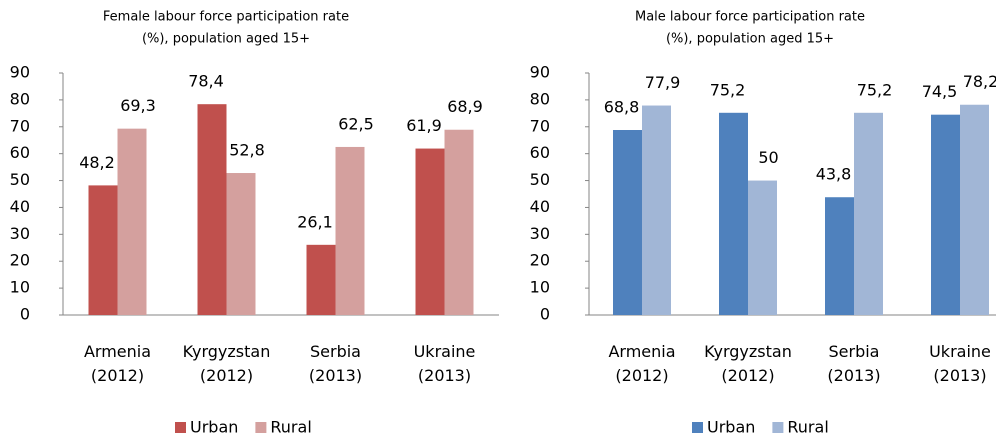 The width and height of the screenshot is (996, 441). I want to click on data-label: 43,8, so click(834, 174).